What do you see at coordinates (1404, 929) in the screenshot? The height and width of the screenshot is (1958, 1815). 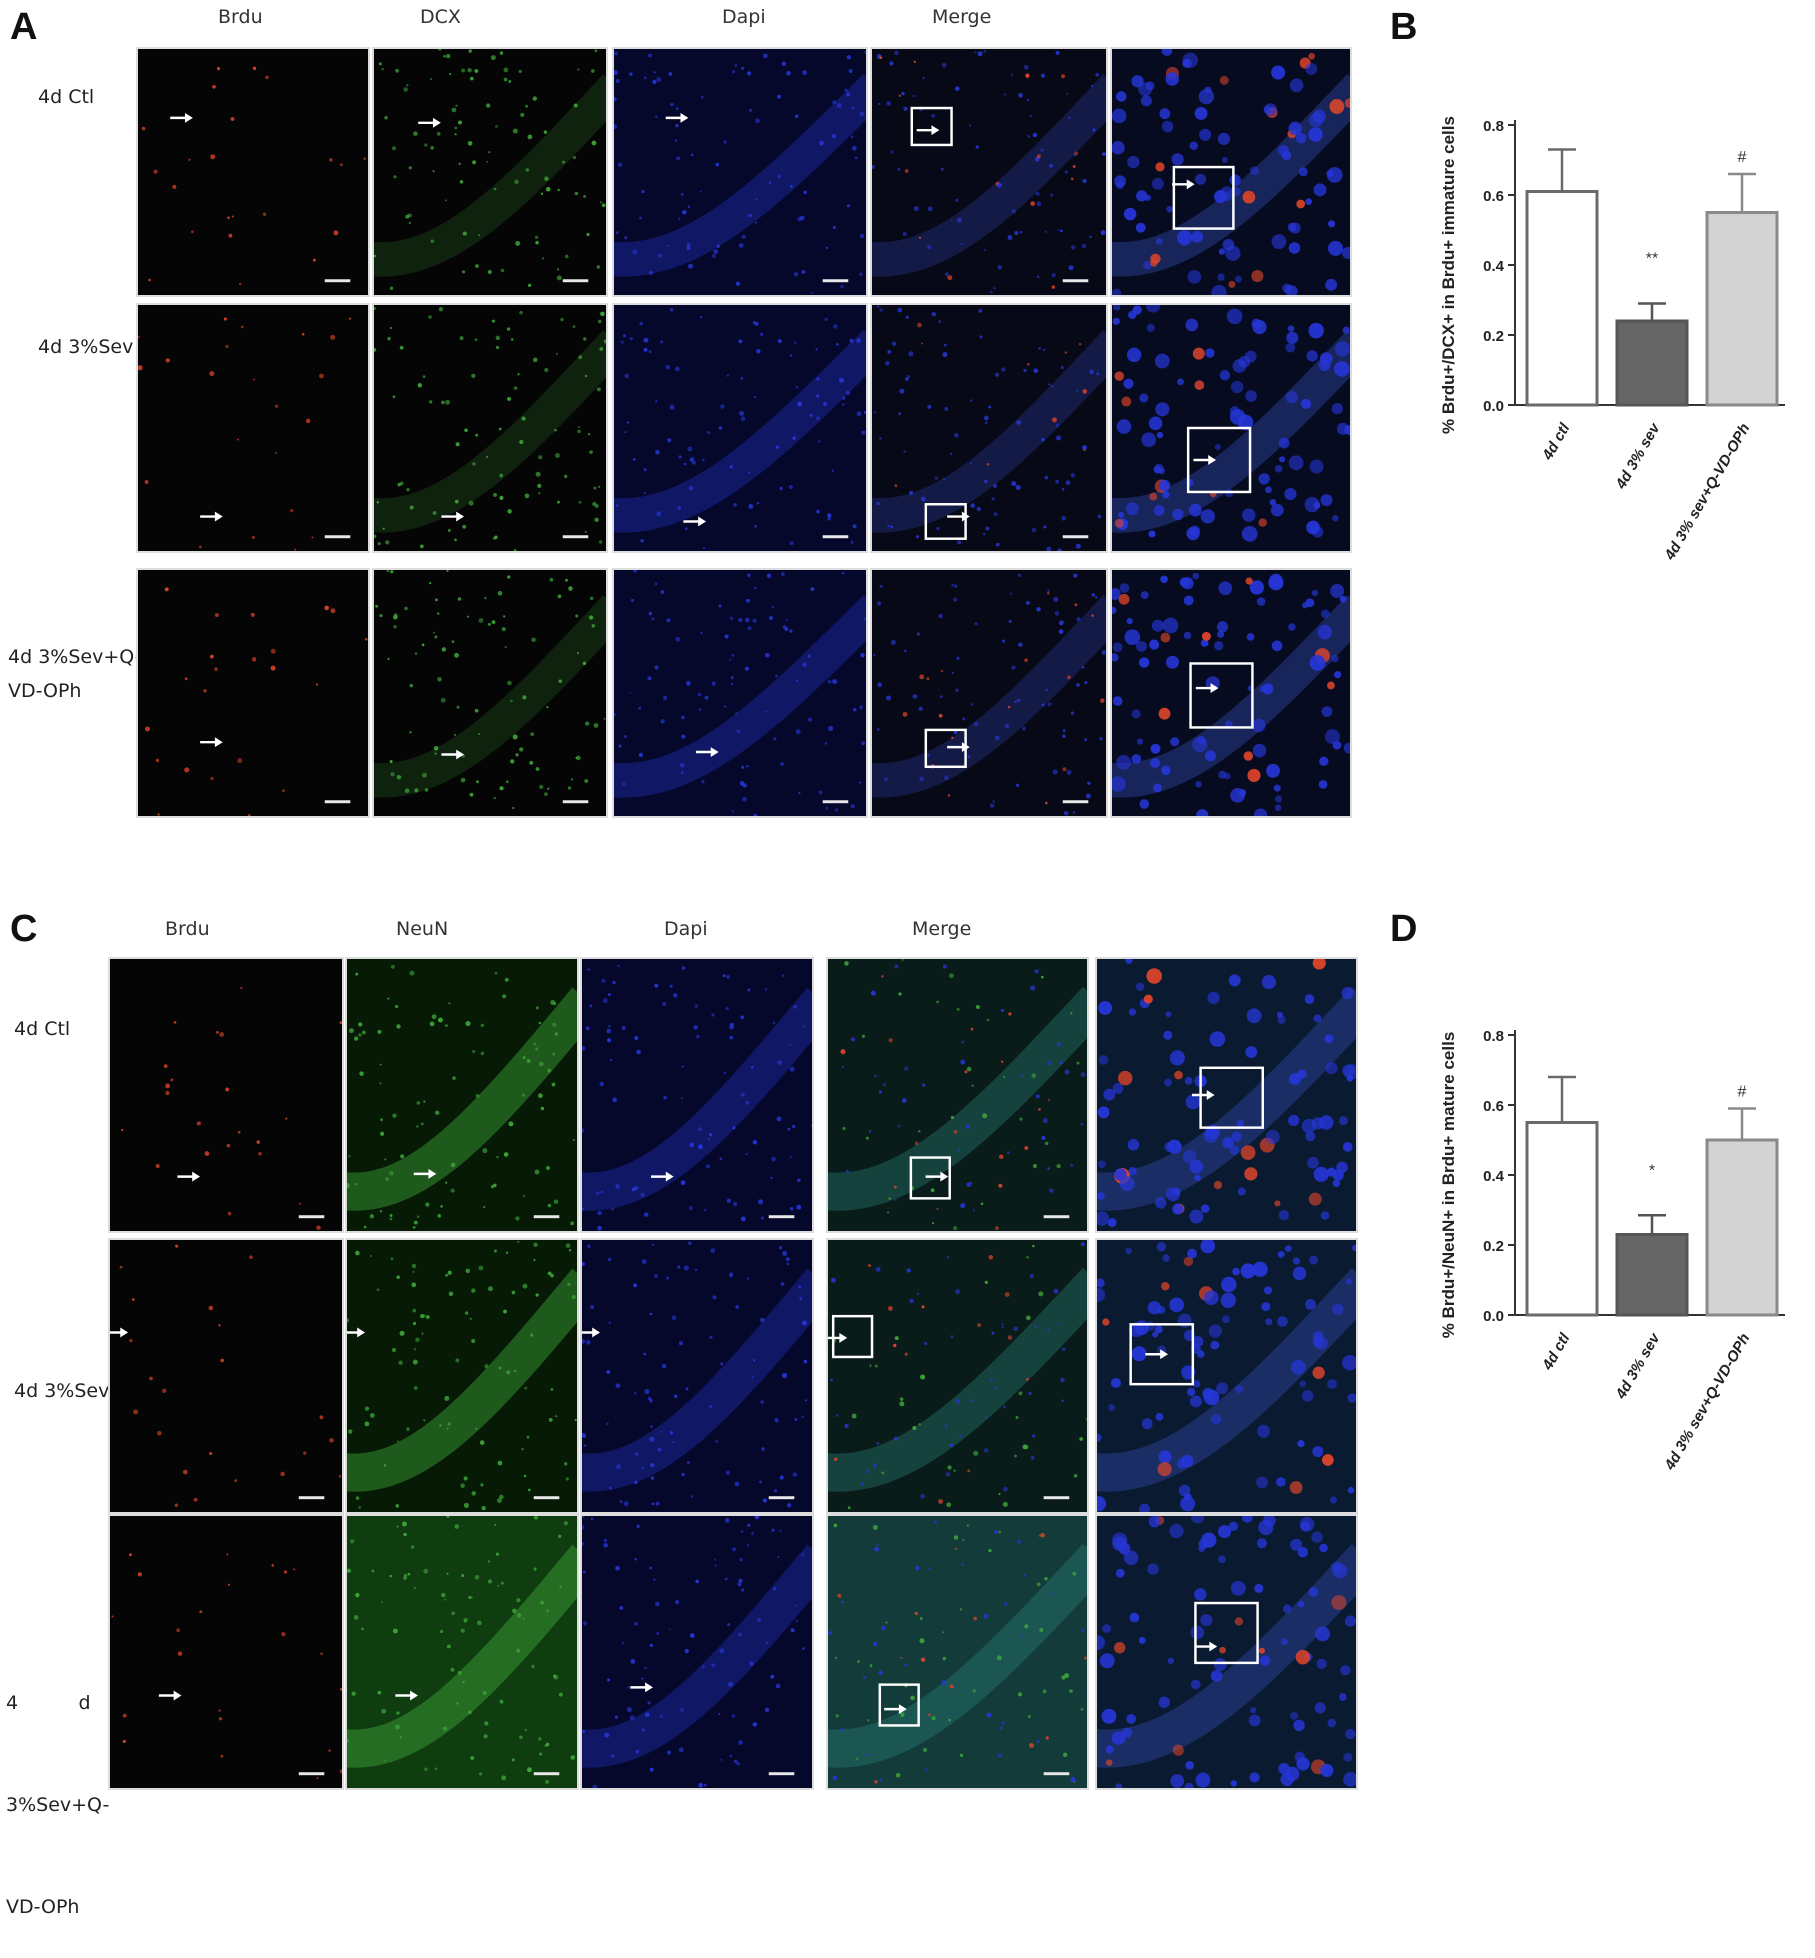 I see `panel-d-letter: D` at bounding box center [1404, 929].